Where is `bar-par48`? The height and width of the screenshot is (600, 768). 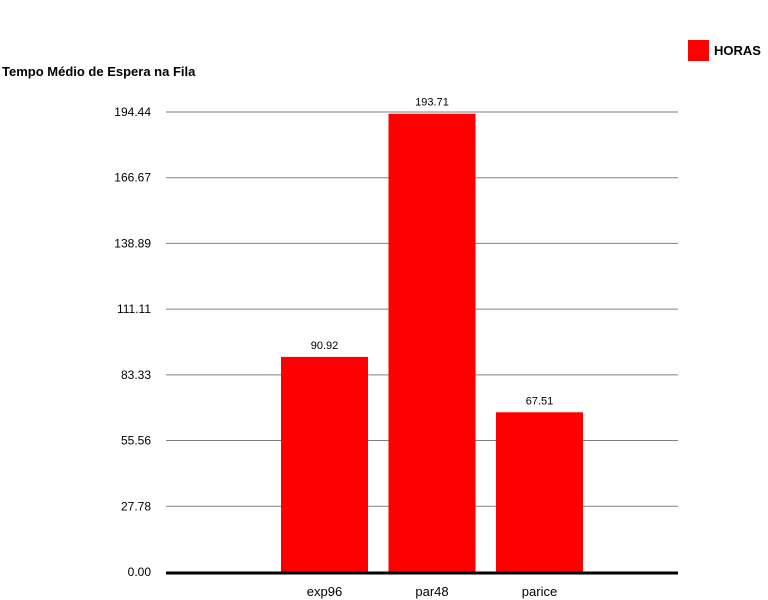 bar-par48 is located at coordinates (432, 342).